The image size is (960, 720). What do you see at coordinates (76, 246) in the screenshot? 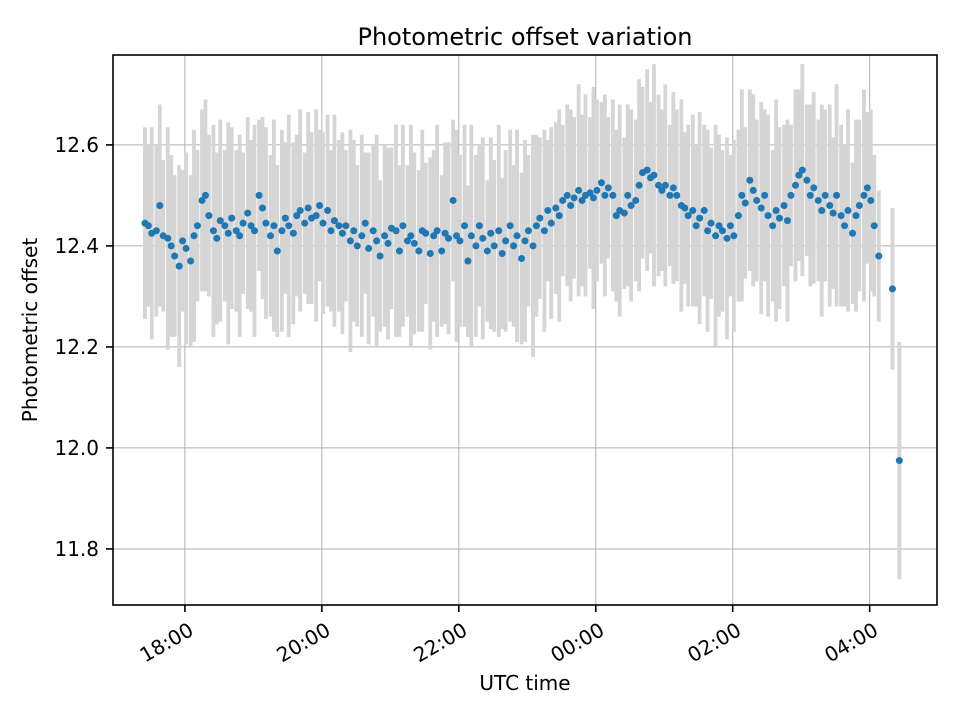
I see `y-tick-label: 12.4` at bounding box center [76, 246].